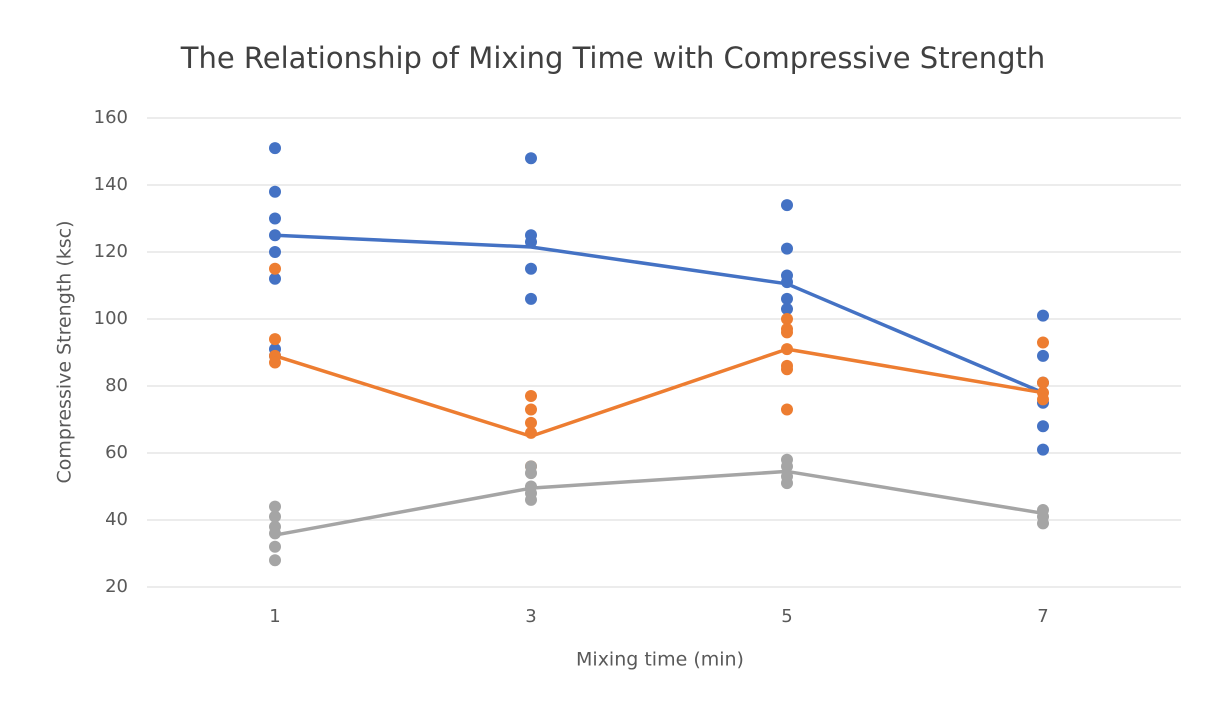 The image size is (1215, 709). What do you see at coordinates (111, 184) in the screenshot?
I see `y-tick-label: 140` at bounding box center [111, 184].